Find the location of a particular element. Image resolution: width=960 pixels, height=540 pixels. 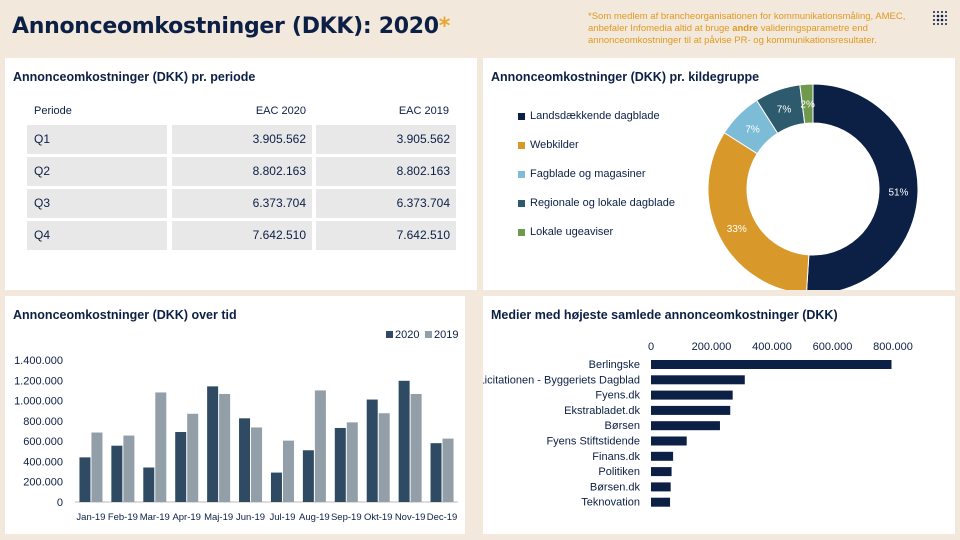

media-label: Ekstrabladet.dk is located at coordinates (602, 411).